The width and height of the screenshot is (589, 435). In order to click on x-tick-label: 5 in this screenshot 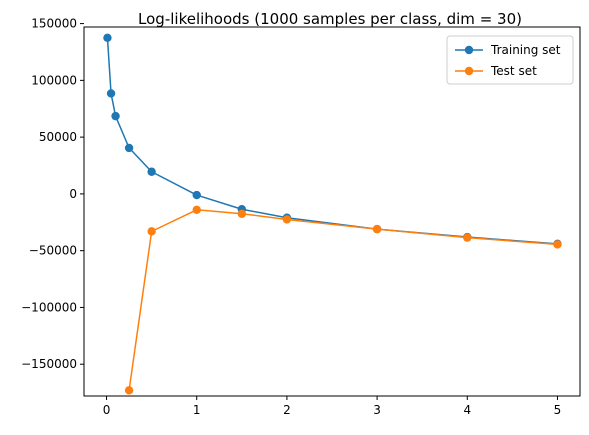, I will do `click(558, 410)`.